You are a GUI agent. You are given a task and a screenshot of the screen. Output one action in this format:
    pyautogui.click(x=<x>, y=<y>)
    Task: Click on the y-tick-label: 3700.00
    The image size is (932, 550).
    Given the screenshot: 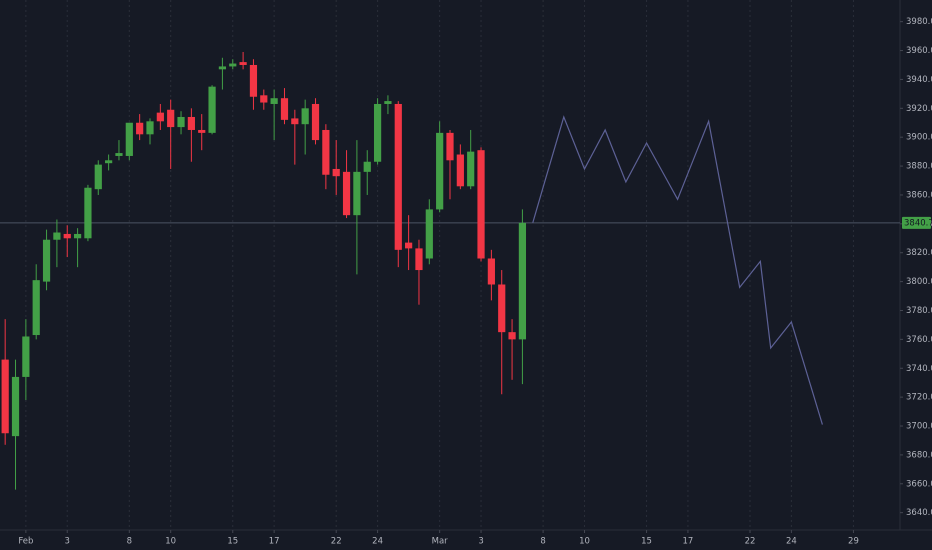 What is the action you would take?
    pyautogui.click(x=919, y=427)
    